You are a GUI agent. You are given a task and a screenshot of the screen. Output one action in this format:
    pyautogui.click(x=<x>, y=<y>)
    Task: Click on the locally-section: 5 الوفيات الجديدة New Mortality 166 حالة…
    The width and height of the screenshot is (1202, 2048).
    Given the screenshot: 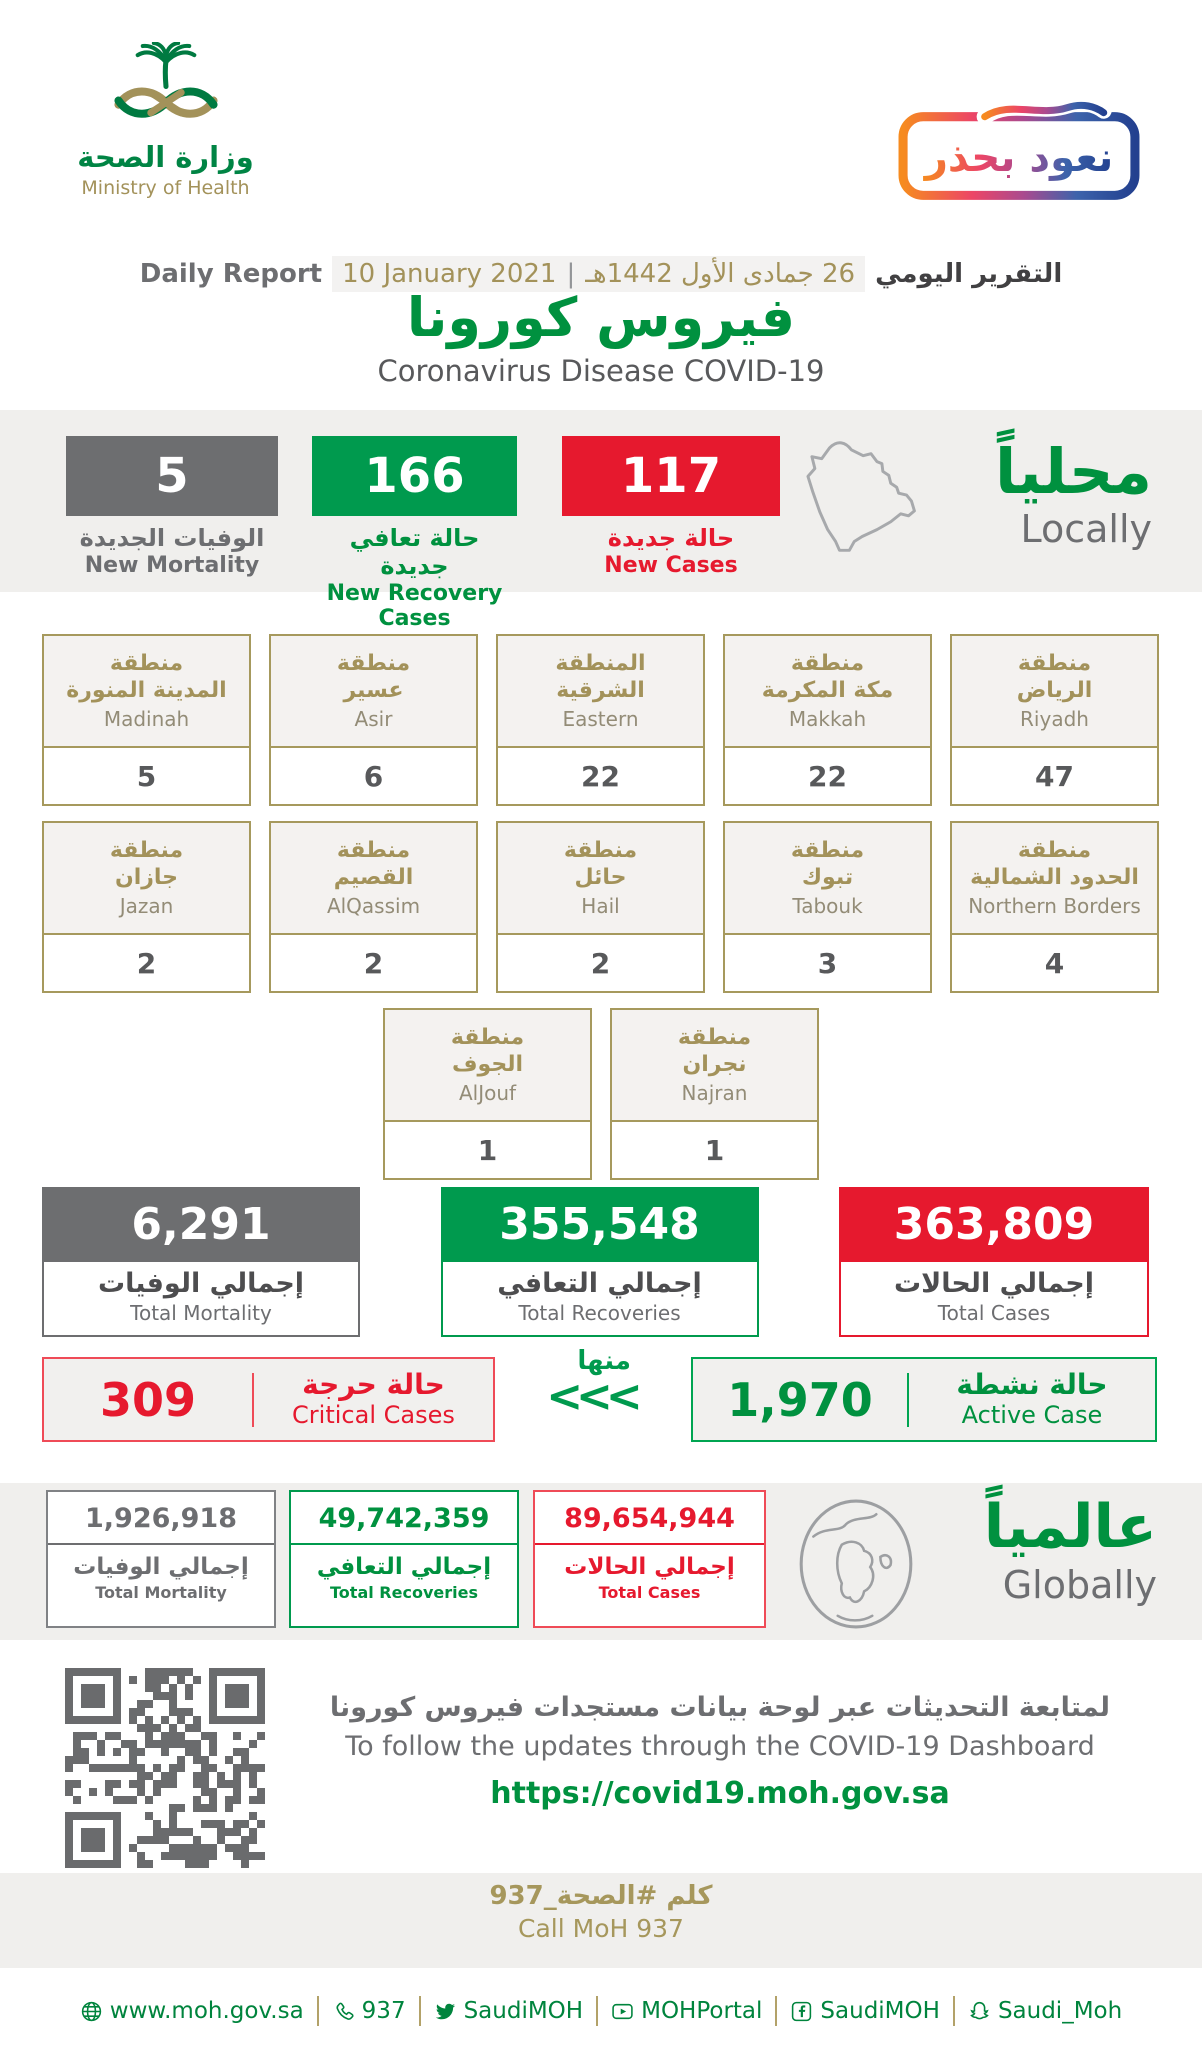 What is the action you would take?
    pyautogui.click(x=601, y=520)
    